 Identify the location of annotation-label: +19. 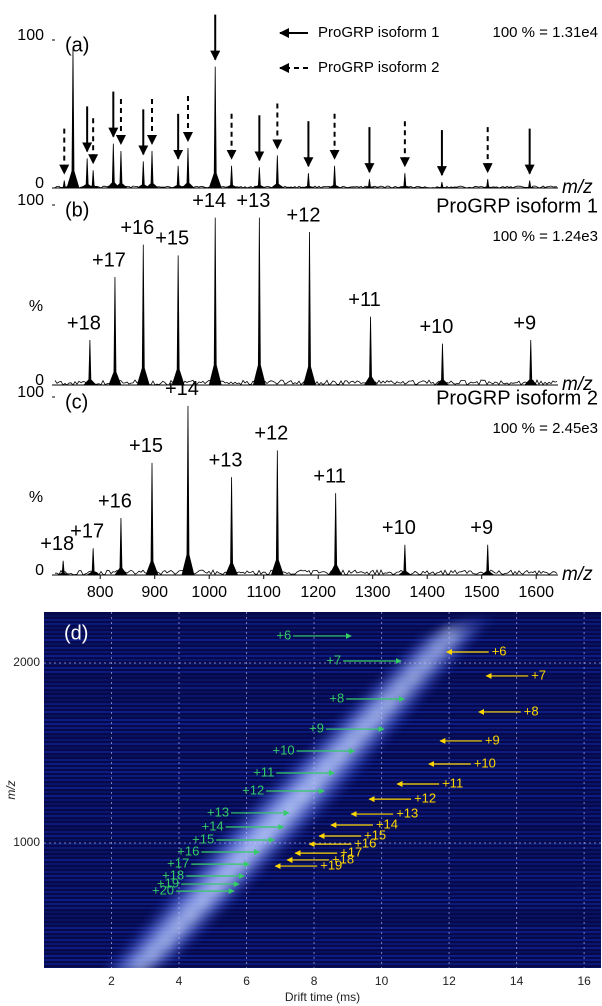
(331, 865).